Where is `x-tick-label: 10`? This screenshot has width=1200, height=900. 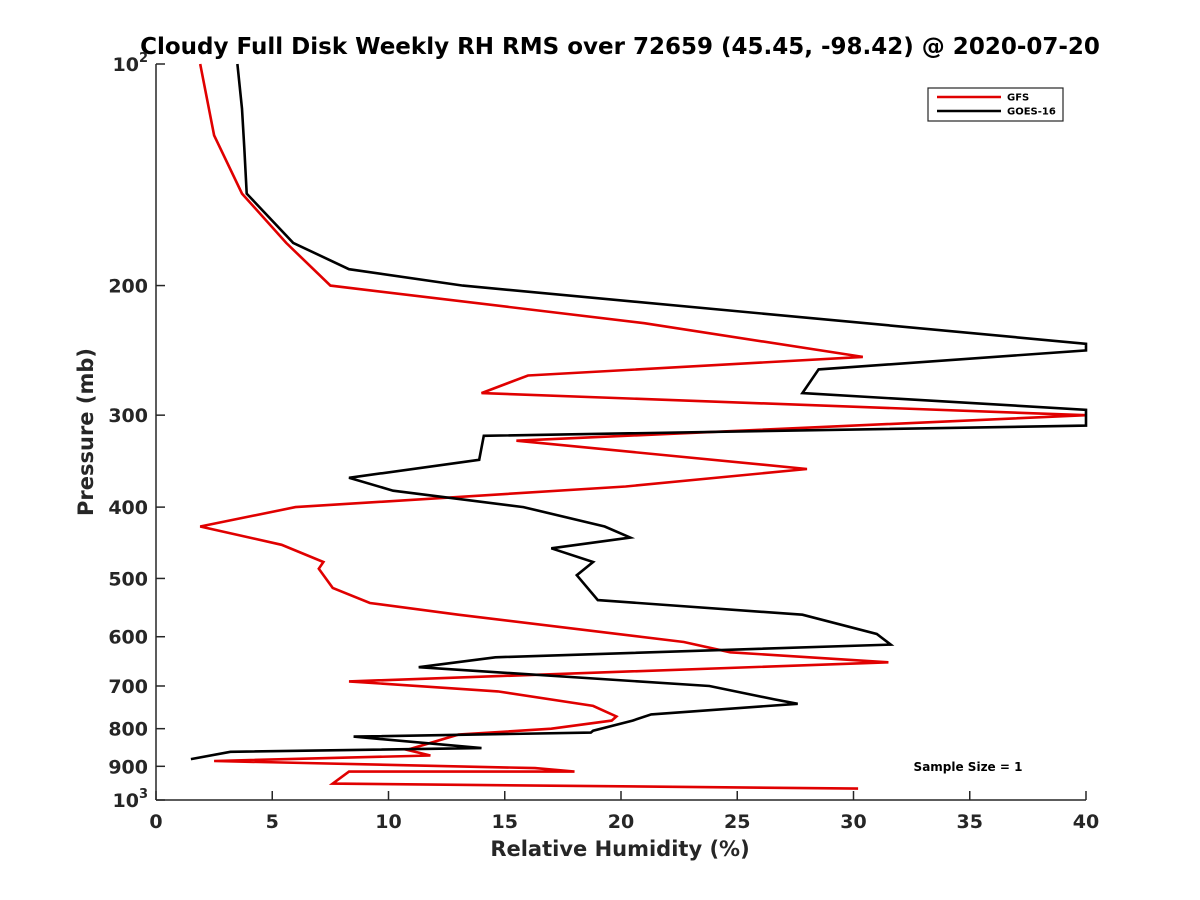 x-tick-label: 10 is located at coordinates (388, 822).